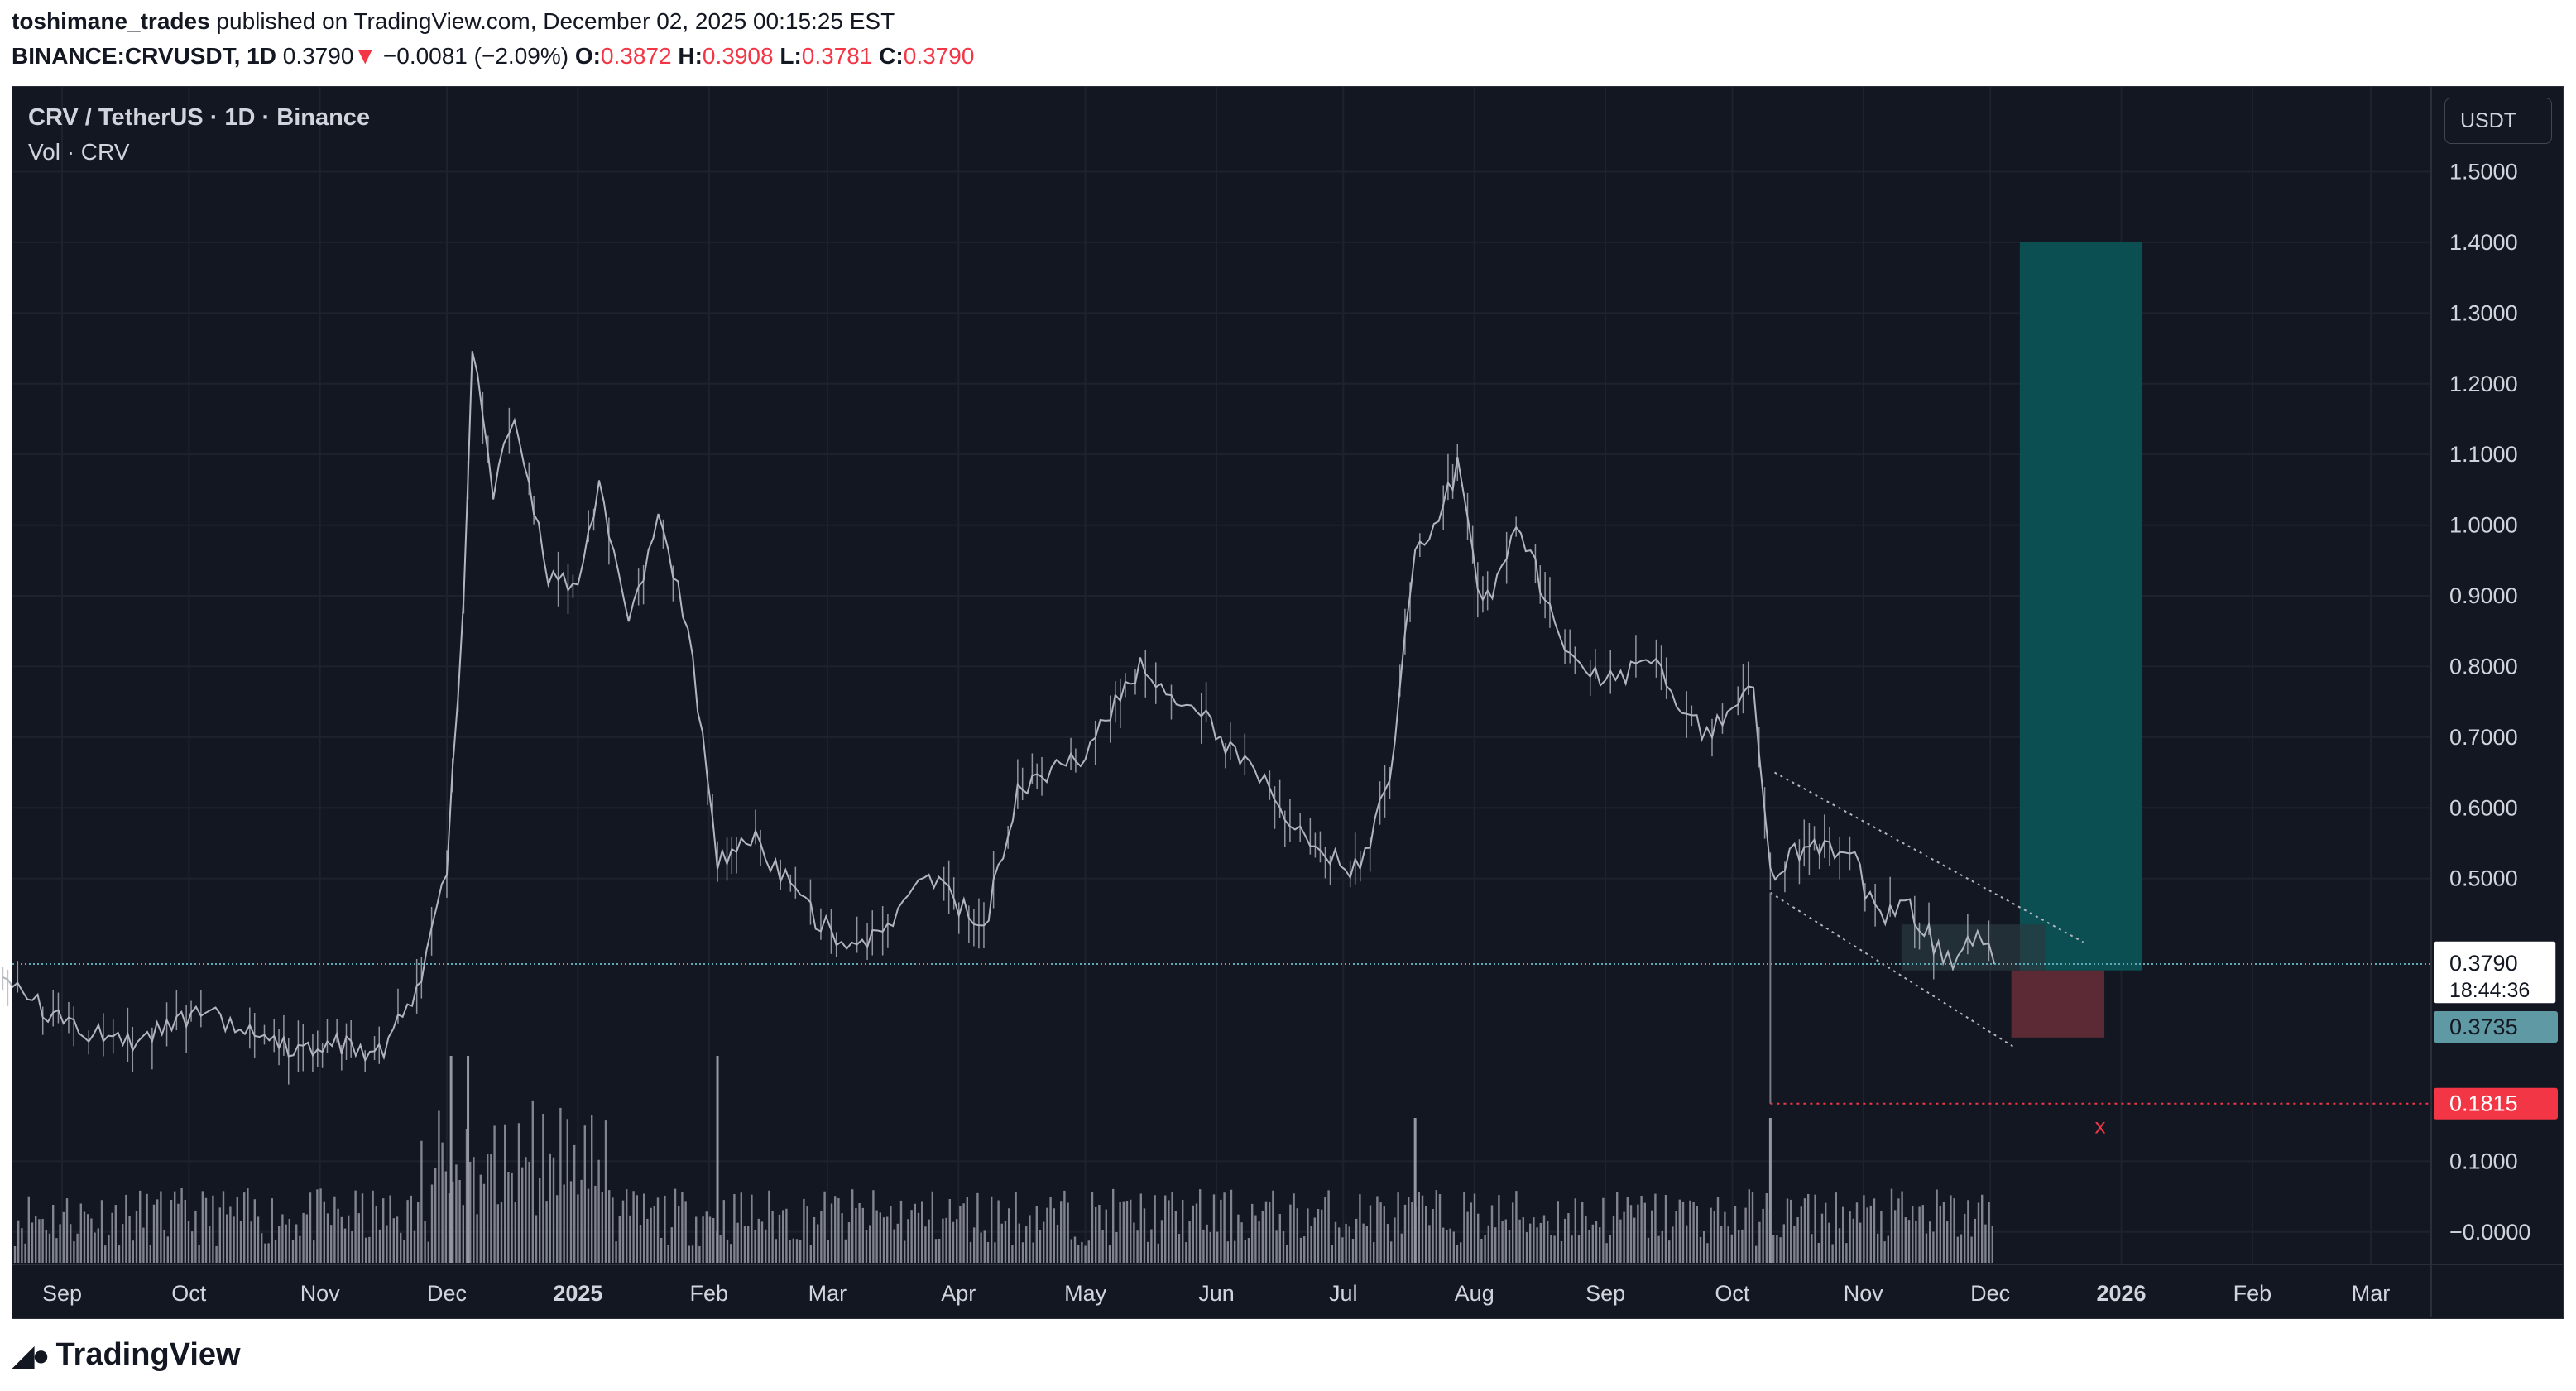  Describe the element at coordinates (2484, 737) in the screenshot. I see `y-tick-label: 0.7000` at that location.